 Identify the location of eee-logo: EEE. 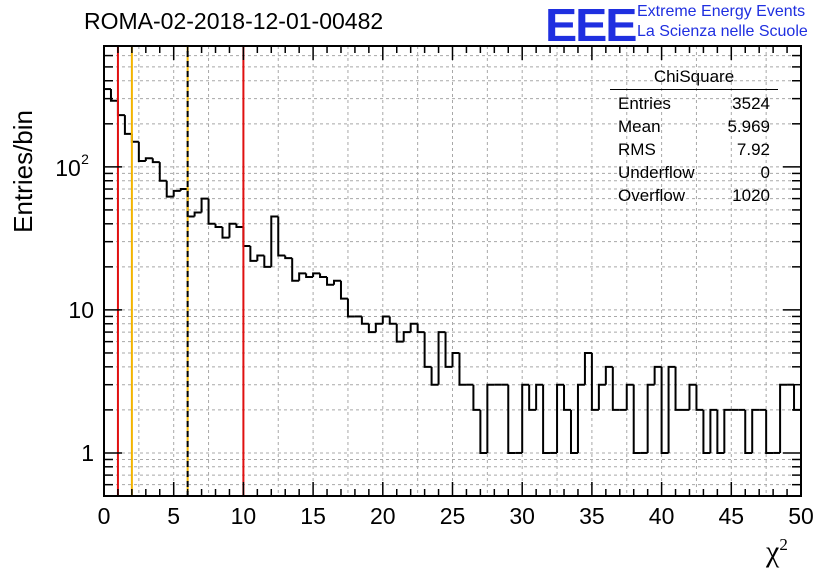
(591, 25).